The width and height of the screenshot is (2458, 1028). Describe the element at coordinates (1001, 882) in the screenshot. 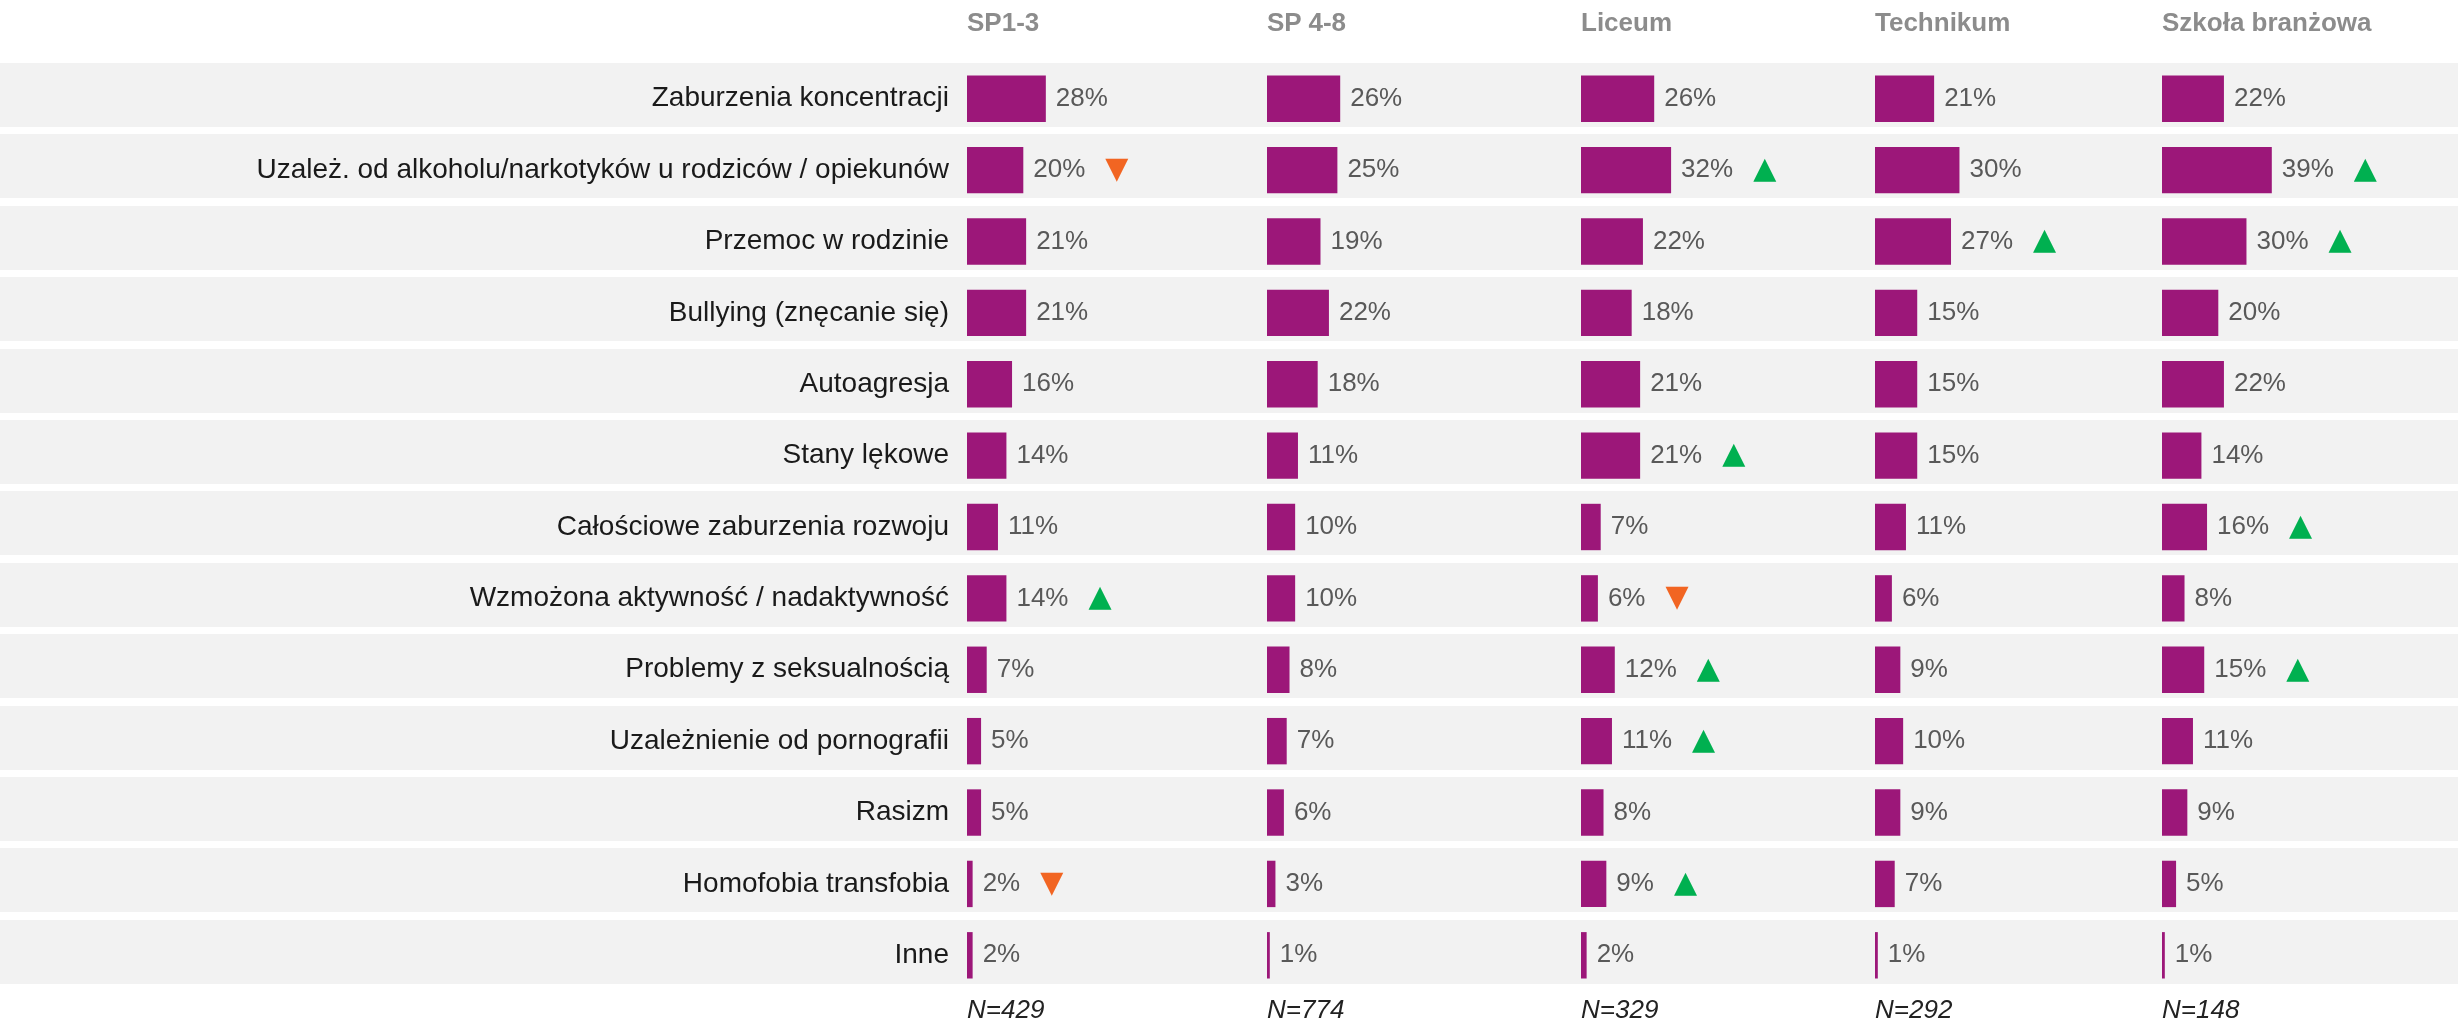

I see `data-label: 2%` at that location.